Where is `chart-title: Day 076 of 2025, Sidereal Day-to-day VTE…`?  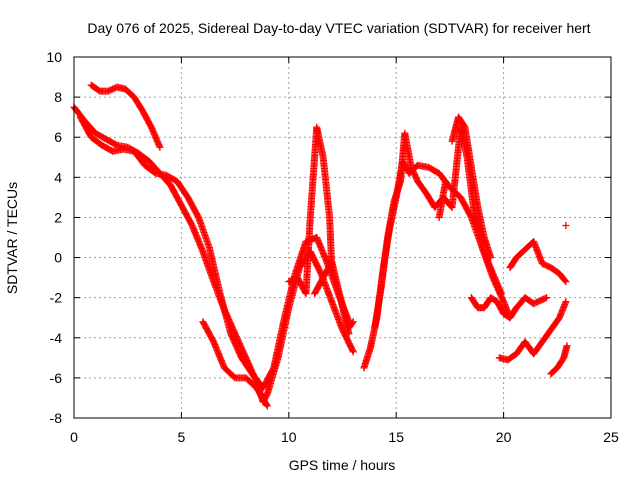 chart-title: Day 076 of 2025, Sidereal Day-to-day VTE… is located at coordinates (338, 28).